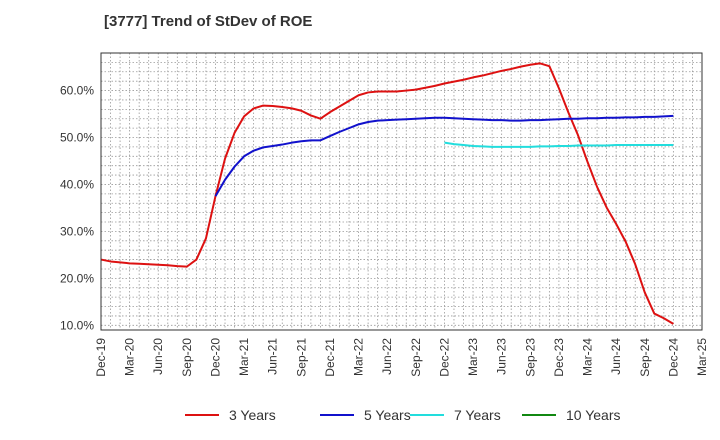 The width and height of the screenshot is (720, 440). Describe the element at coordinates (158, 356) in the screenshot. I see `x-tick-label: Jun-20` at that location.